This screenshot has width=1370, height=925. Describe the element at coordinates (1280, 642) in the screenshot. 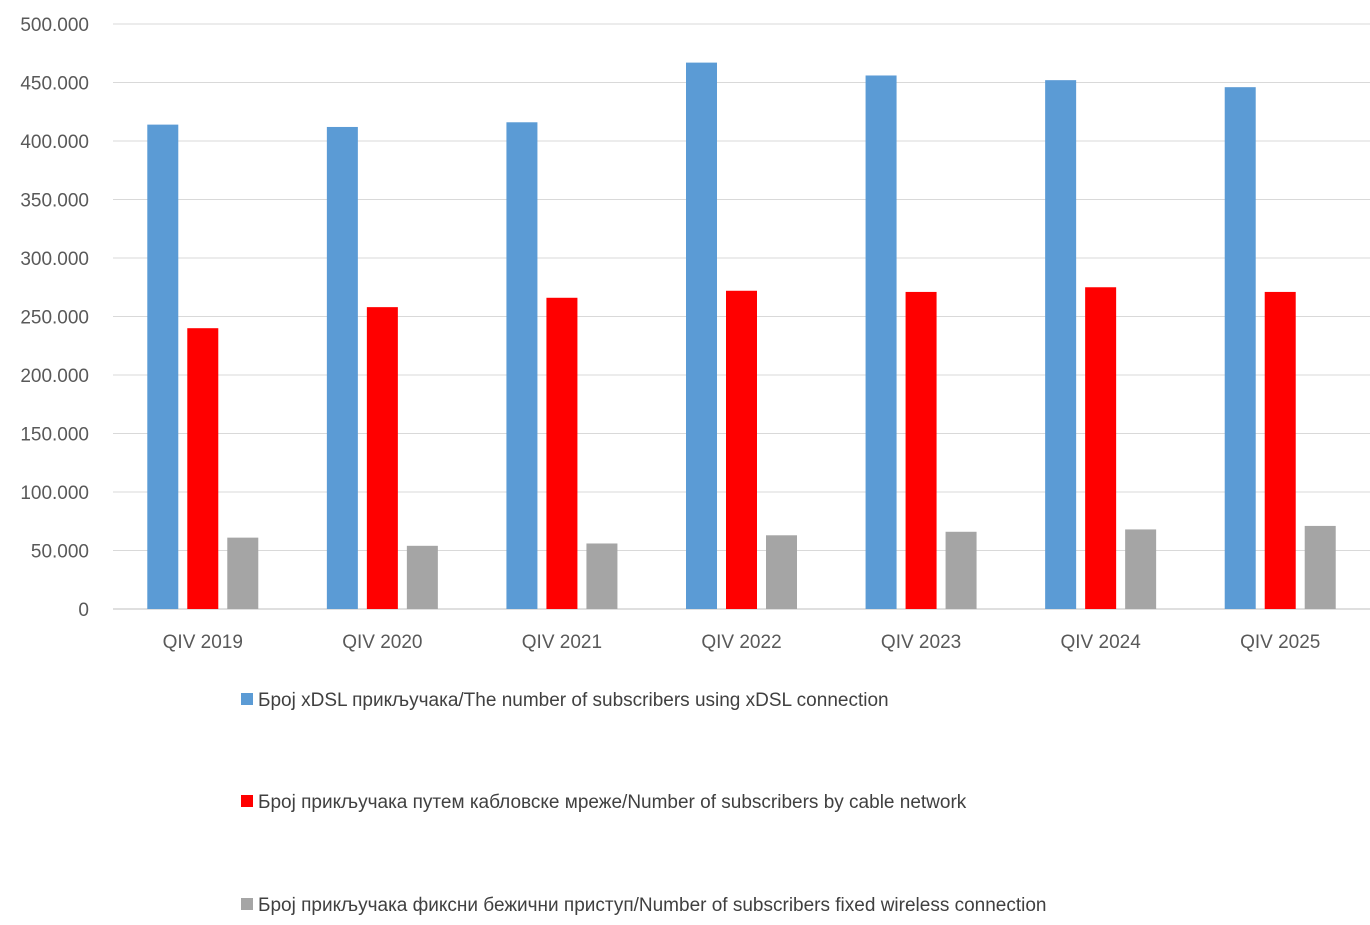

I see `x-tick-label: QIV 2025` at that location.